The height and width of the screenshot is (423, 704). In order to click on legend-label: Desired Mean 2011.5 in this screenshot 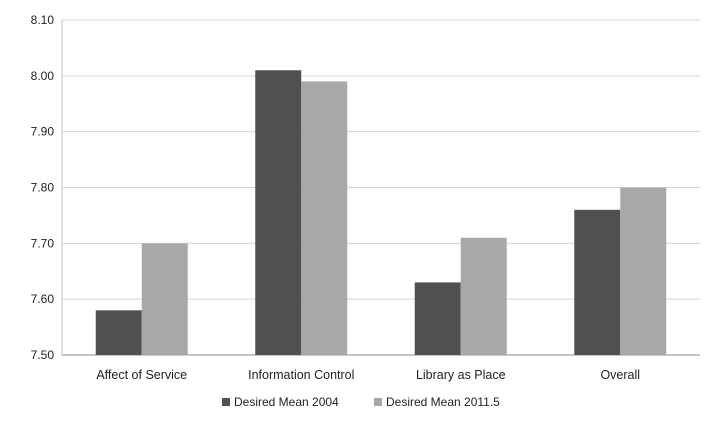, I will do `click(443, 402)`.